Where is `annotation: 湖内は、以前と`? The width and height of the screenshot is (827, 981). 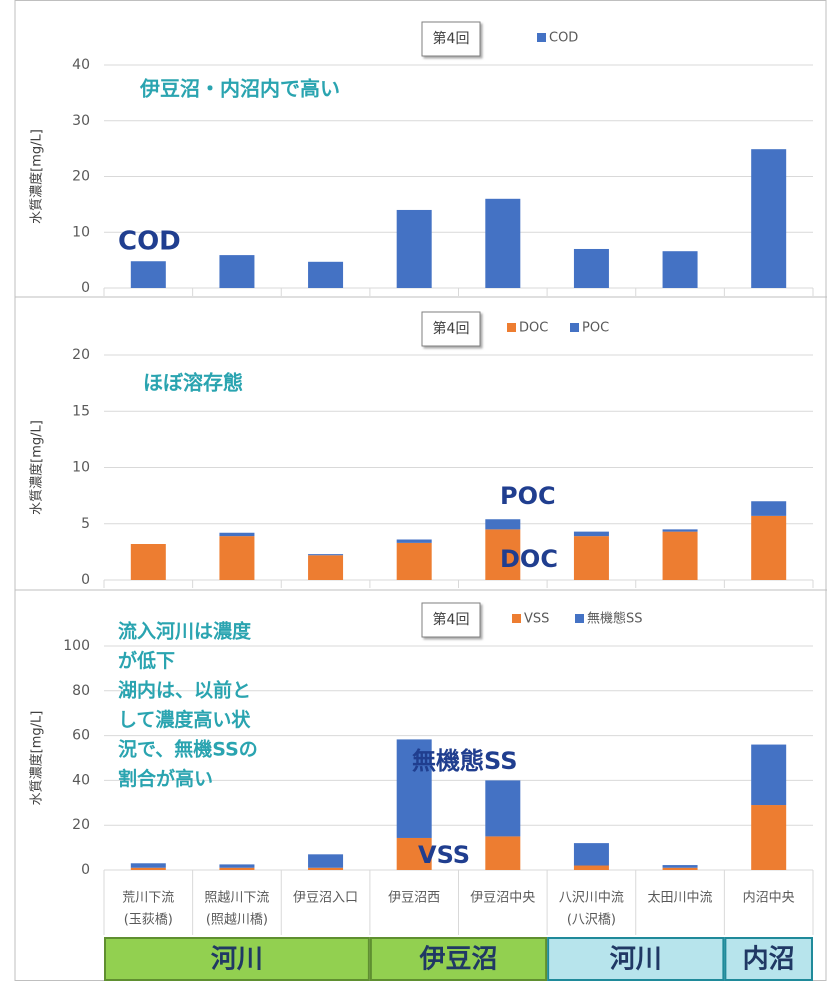 annotation: 湖内は、以前と is located at coordinates (184, 689).